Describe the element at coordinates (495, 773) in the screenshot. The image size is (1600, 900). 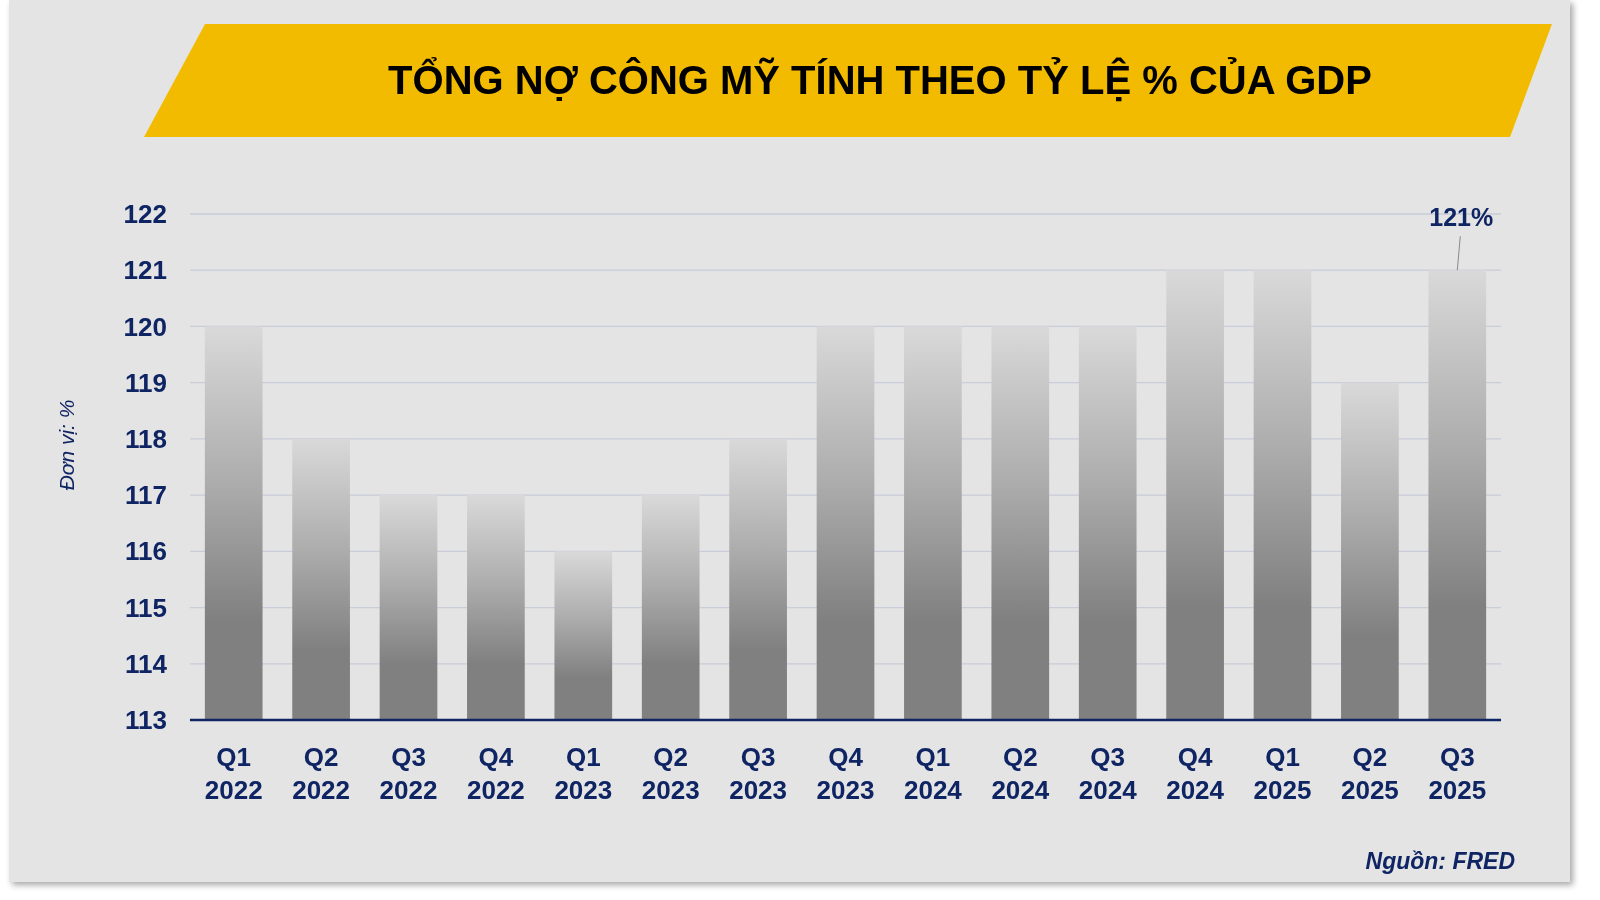
I see `x-tick-label: Q4 2022` at that location.